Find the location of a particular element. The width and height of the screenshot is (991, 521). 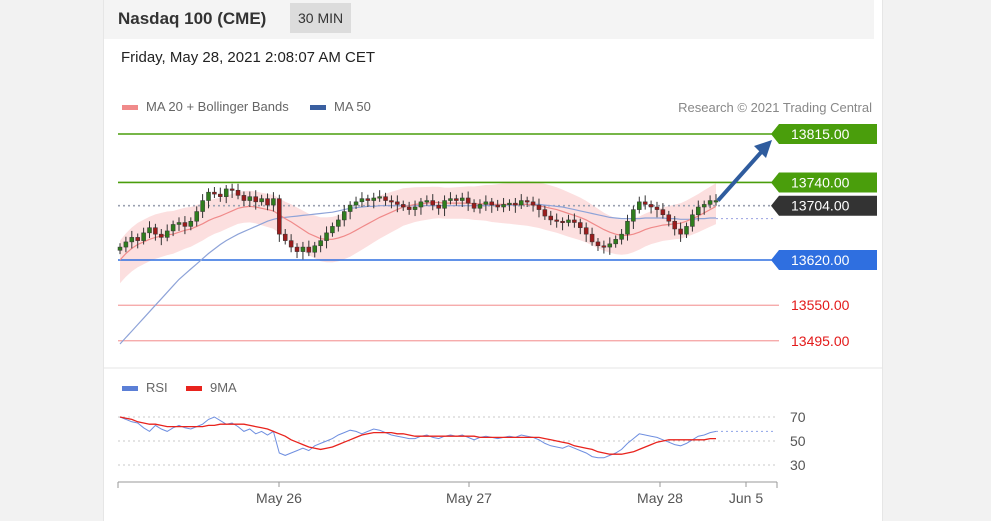

legend-ma20: MA 20 + Bollinger Bands is located at coordinates (205, 106).